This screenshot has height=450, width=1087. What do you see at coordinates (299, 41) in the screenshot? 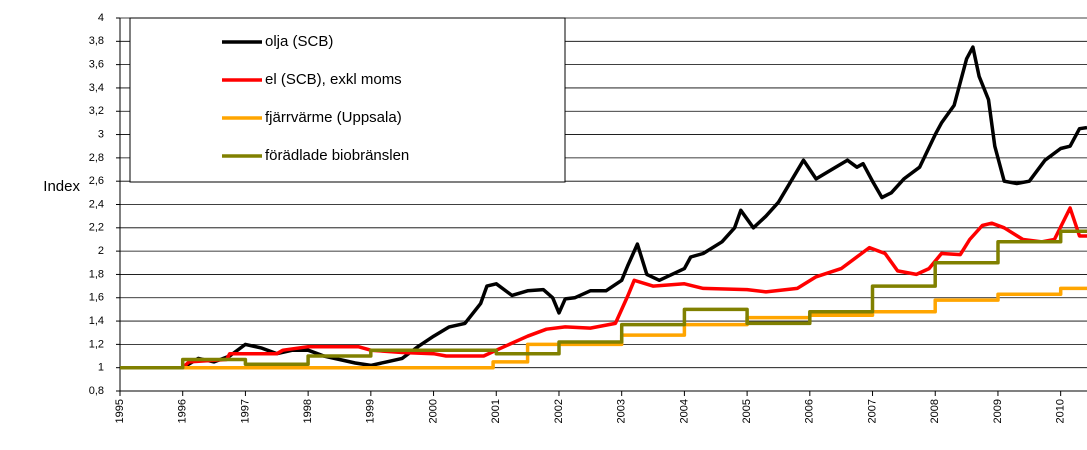
I see `legend-text: olja (SCB)` at bounding box center [299, 41].